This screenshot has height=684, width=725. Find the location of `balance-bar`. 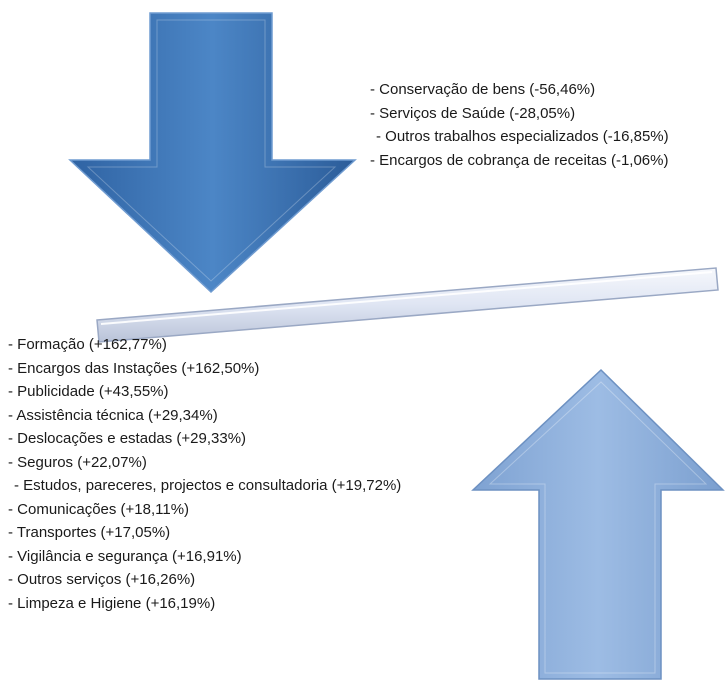

balance-bar is located at coordinates (407, 305).